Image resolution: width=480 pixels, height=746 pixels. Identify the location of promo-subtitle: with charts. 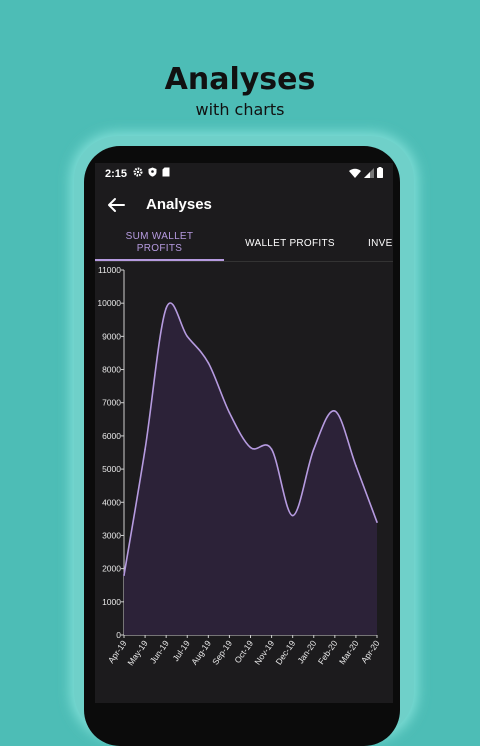
(240, 109).